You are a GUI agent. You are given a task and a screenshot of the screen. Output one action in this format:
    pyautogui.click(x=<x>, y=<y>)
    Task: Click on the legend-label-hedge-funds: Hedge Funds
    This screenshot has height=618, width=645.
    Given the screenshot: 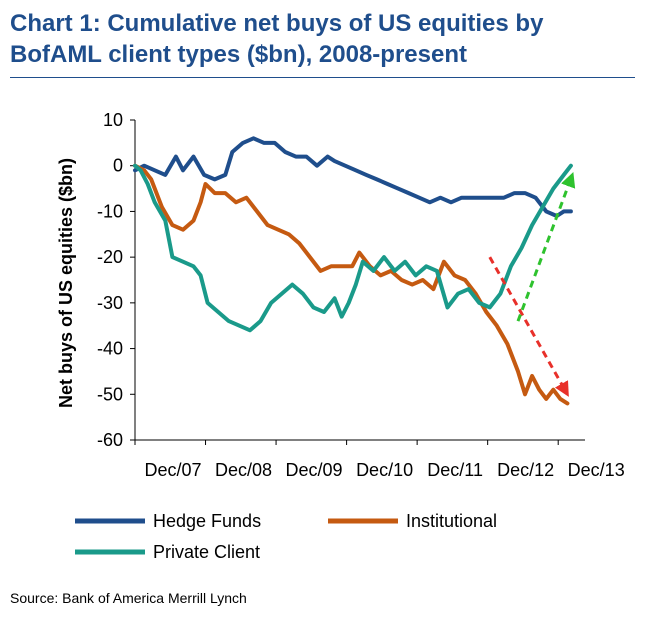 What is the action you would take?
    pyautogui.click(x=207, y=521)
    